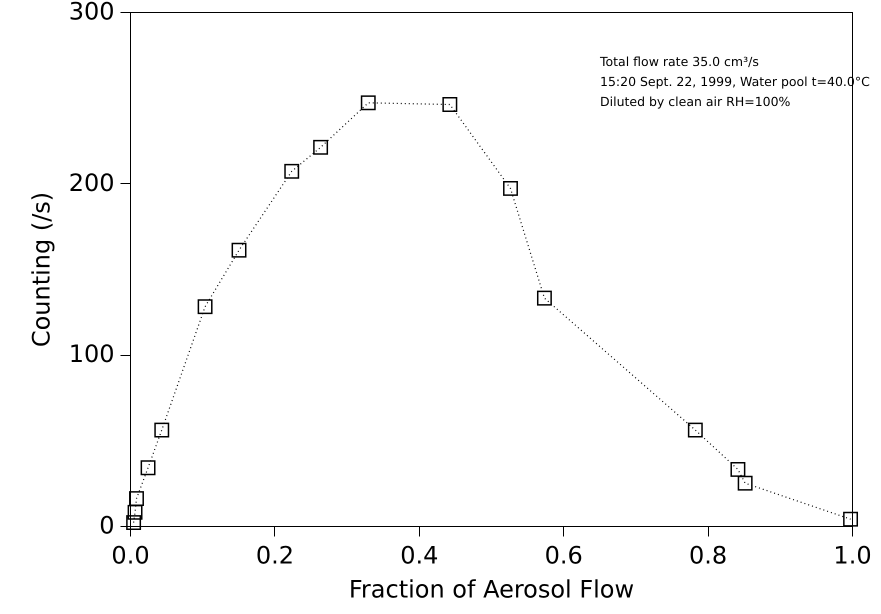 This screenshot has height=614, width=881. Describe the element at coordinates (91, 13) in the screenshot. I see `y-tick-label: 300` at that location.